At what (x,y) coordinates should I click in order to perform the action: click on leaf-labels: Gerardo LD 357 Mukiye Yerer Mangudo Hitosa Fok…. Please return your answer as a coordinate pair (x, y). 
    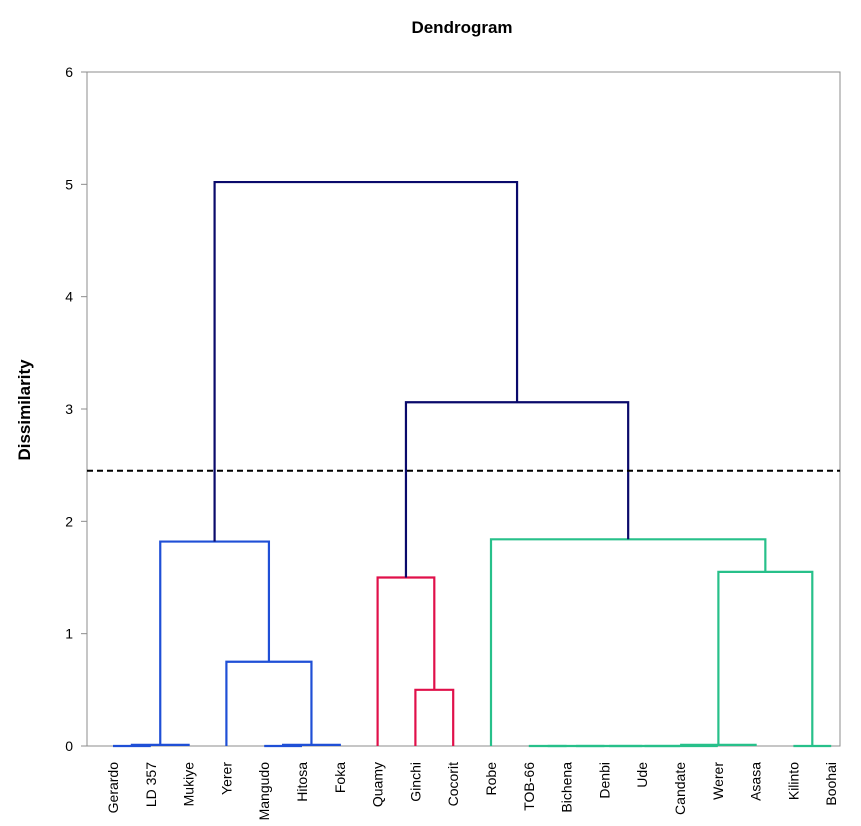
    Looking at the image, I should click on (472, 791).